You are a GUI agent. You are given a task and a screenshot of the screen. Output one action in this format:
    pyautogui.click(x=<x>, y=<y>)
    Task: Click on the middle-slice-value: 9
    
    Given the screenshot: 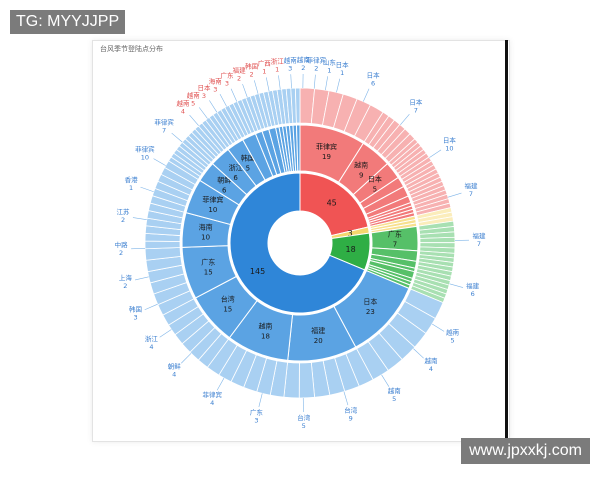 What is the action you would take?
    pyautogui.click(x=361, y=175)
    